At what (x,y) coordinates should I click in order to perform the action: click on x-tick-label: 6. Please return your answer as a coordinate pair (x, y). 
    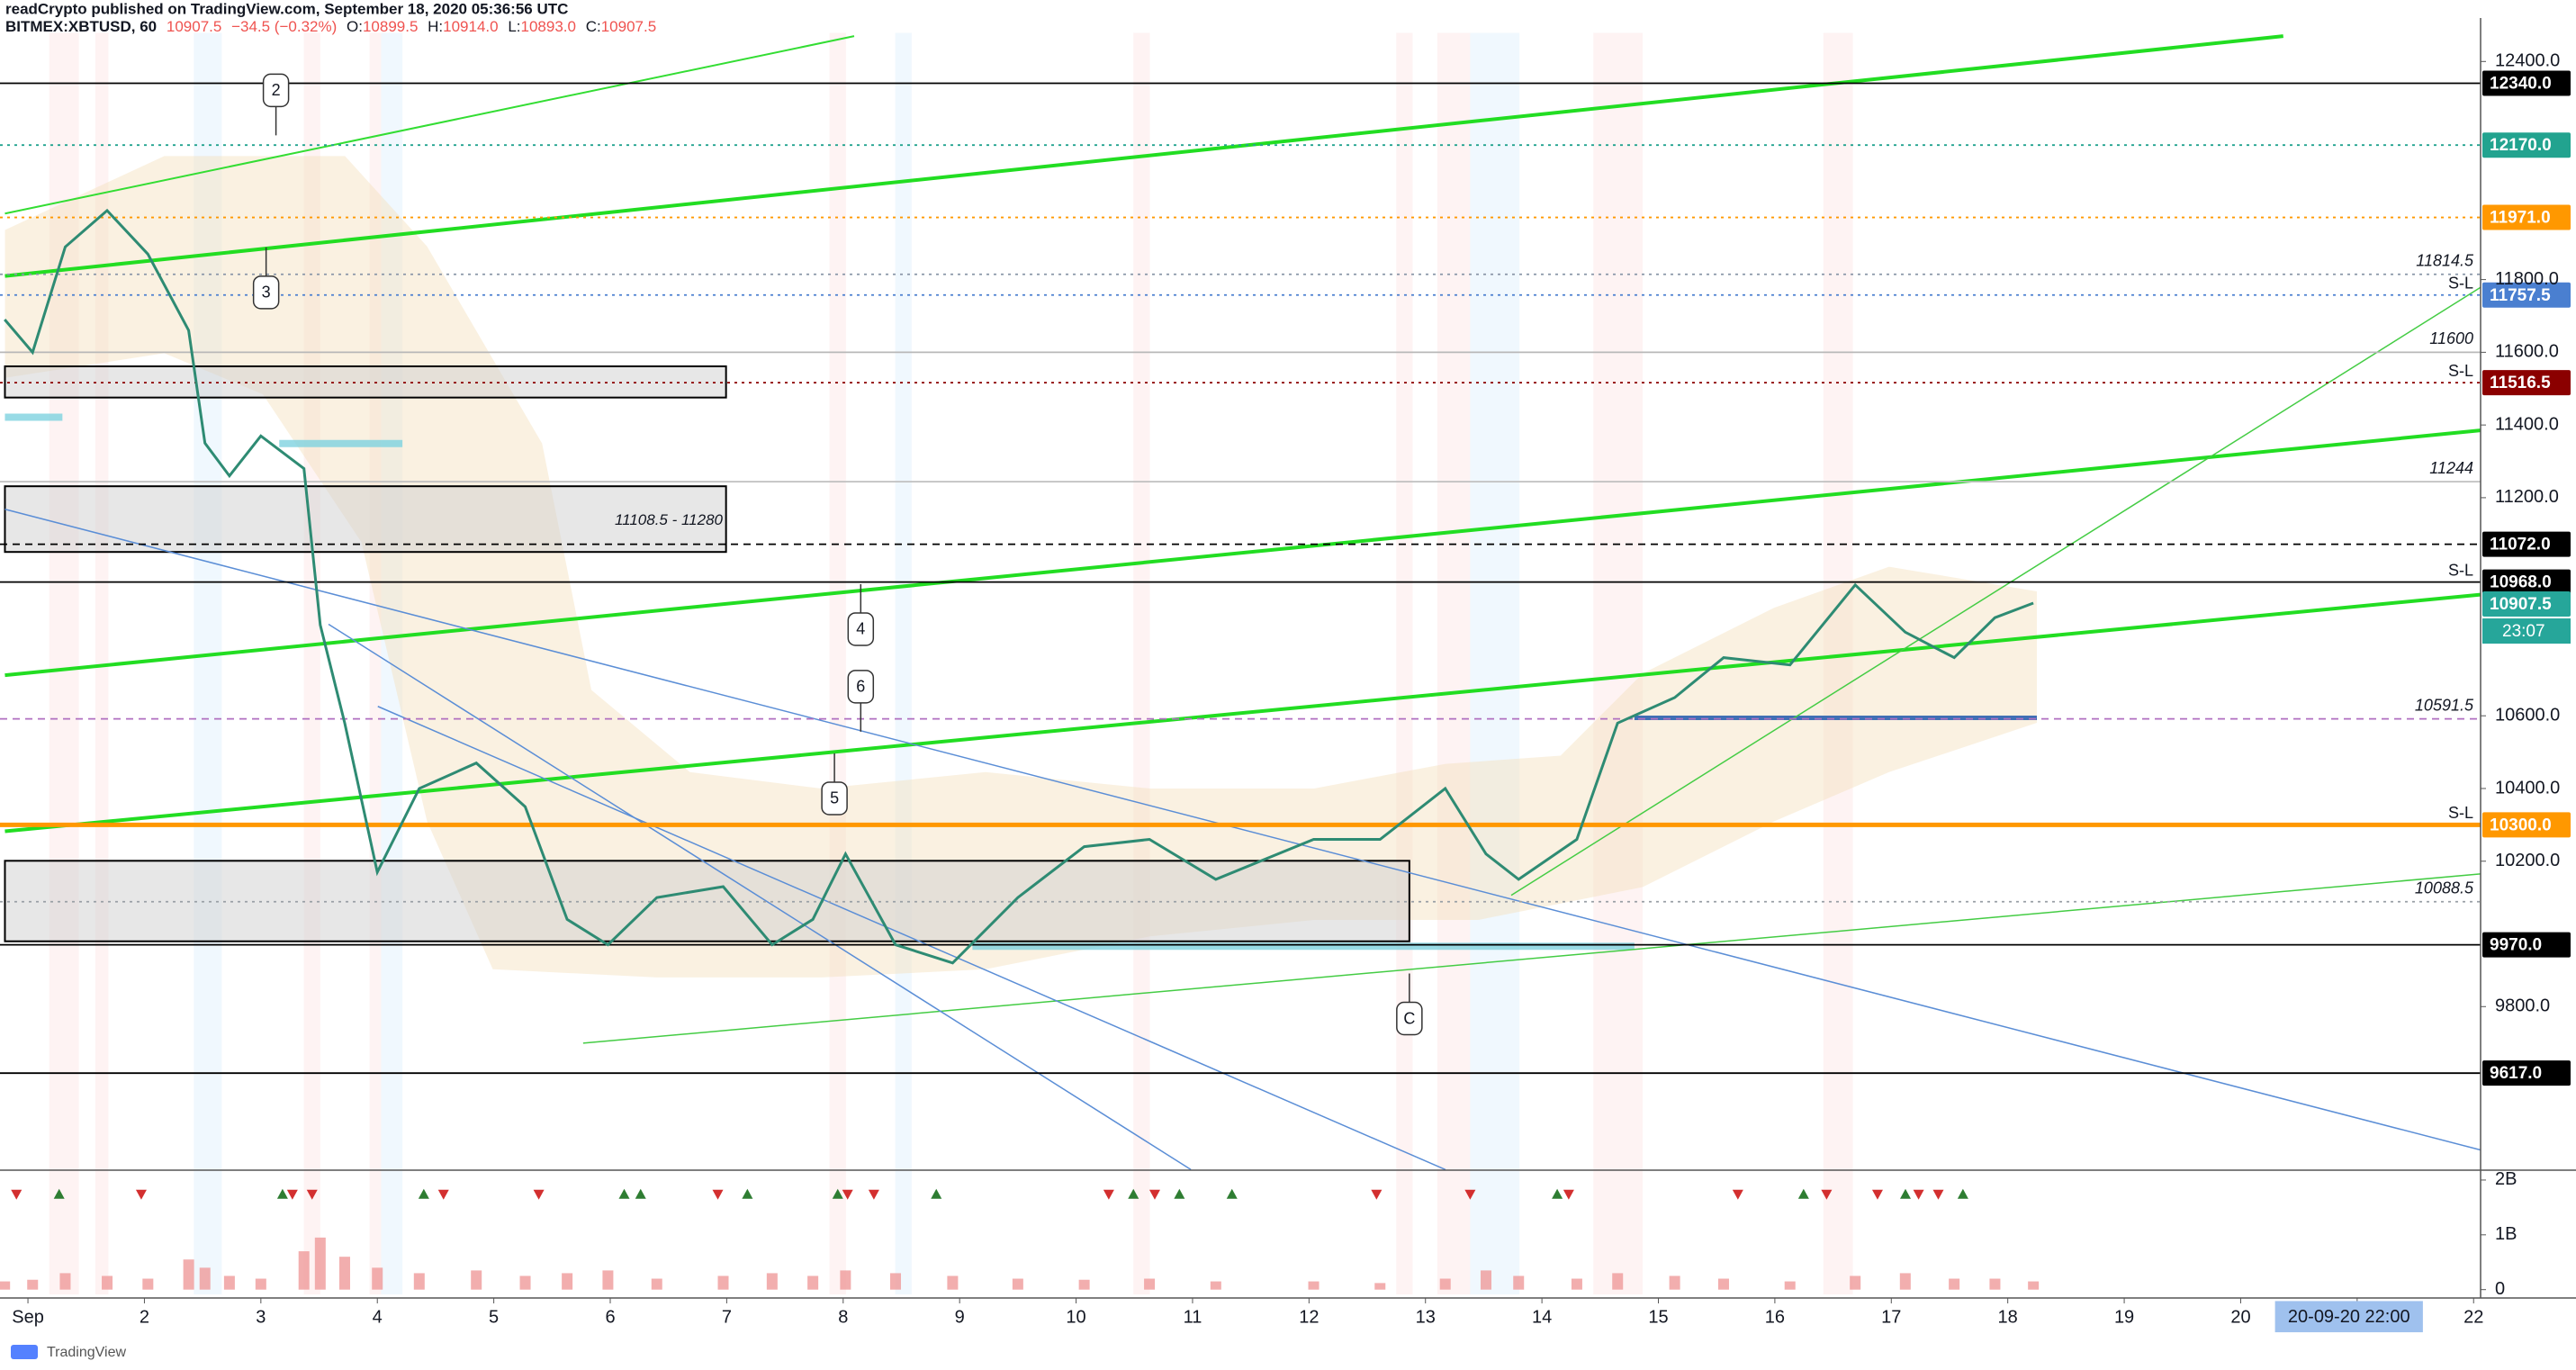
    Looking at the image, I should click on (610, 1317).